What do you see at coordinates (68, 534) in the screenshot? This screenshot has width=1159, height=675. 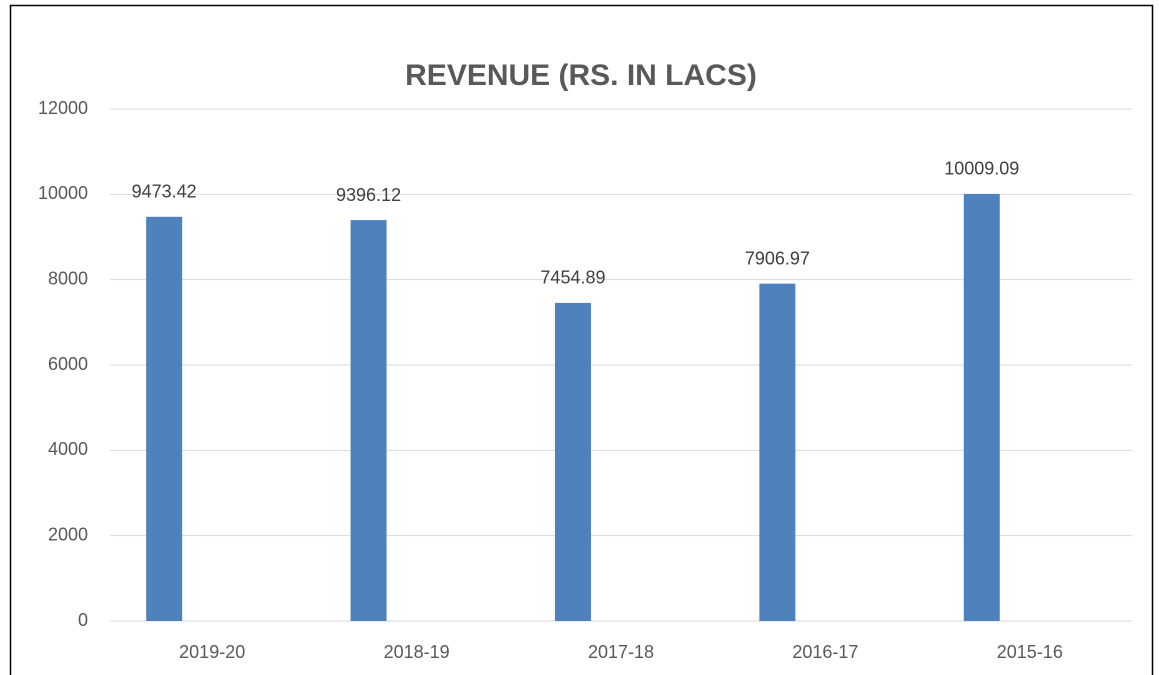 I see `y-tick-label: 2000` at bounding box center [68, 534].